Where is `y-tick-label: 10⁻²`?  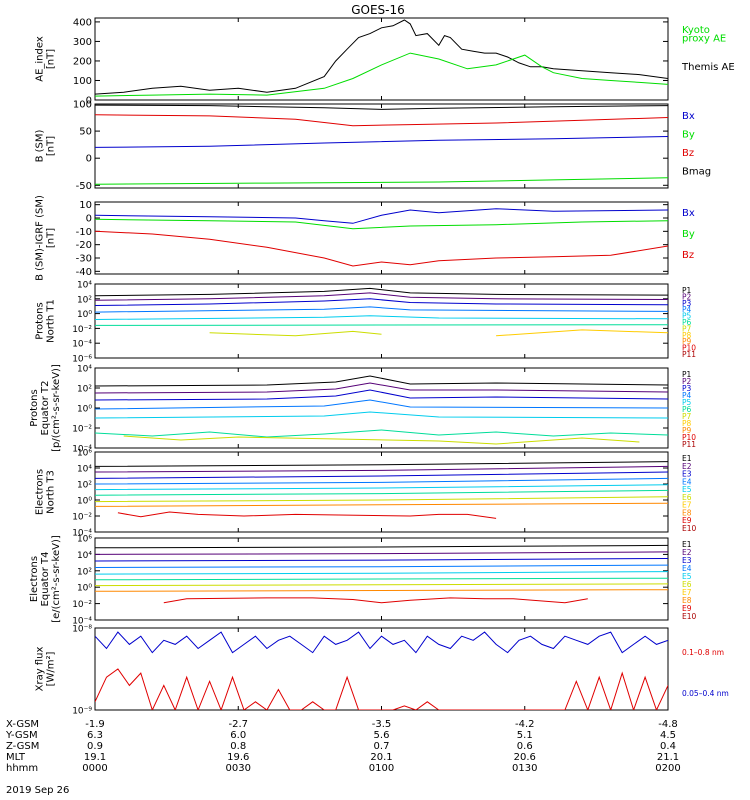
y-tick-label: 10⁻² is located at coordinates (82, 330).